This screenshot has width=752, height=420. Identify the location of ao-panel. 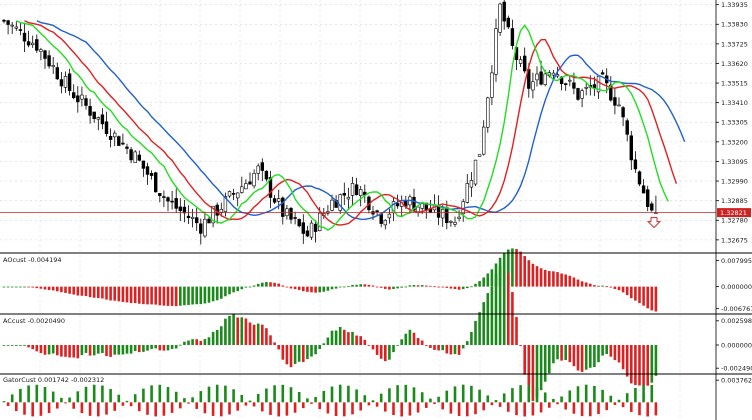
(330, 280).